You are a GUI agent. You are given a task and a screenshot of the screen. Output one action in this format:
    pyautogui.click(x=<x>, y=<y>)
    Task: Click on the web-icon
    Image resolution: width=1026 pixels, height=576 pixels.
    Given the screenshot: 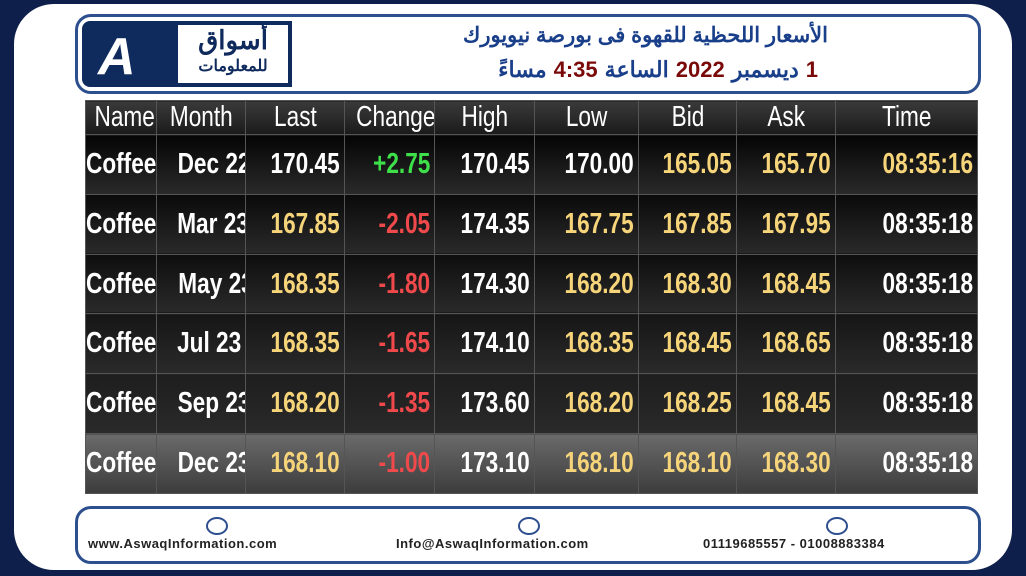 What is the action you would take?
    pyautogui.click(x=217, y=526)
    